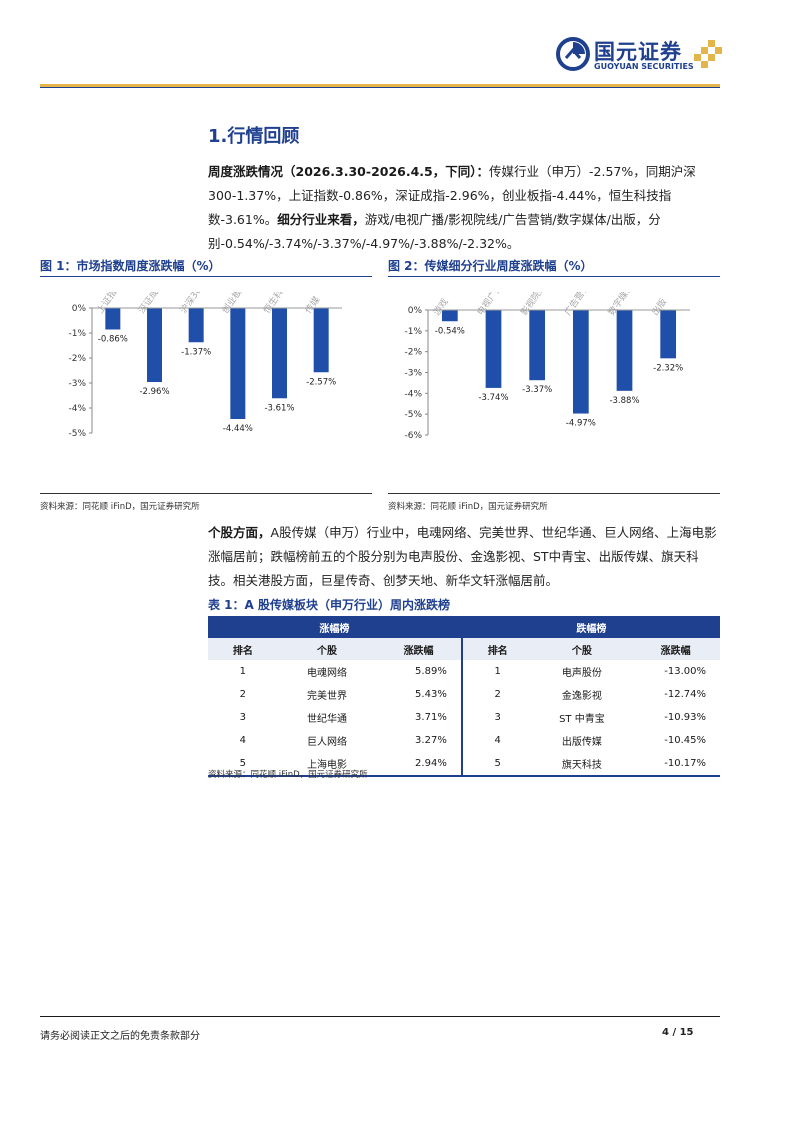 The height and width of the screenshot is (1123, 794). Describe the element at coordinates (582, 764) in the screenshot. I see `loser-name: 旗天科技` at that location.